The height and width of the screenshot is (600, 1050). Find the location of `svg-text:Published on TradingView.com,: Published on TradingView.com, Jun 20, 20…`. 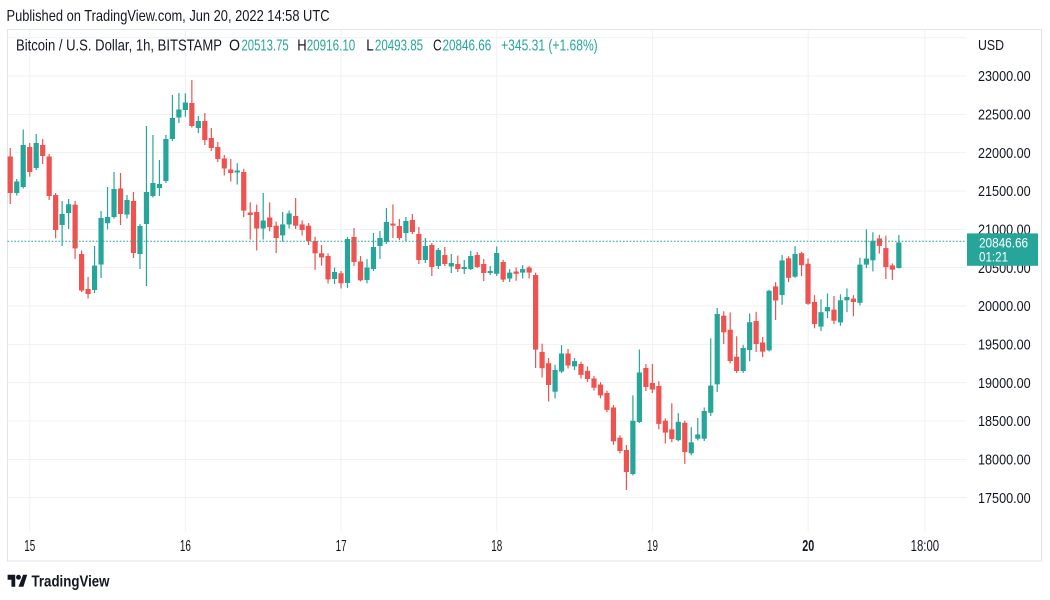

svg-text:Published on TradingView.com,: Published on TradingView.com, Jun 20, 20… is located at coordinates (168, 16).